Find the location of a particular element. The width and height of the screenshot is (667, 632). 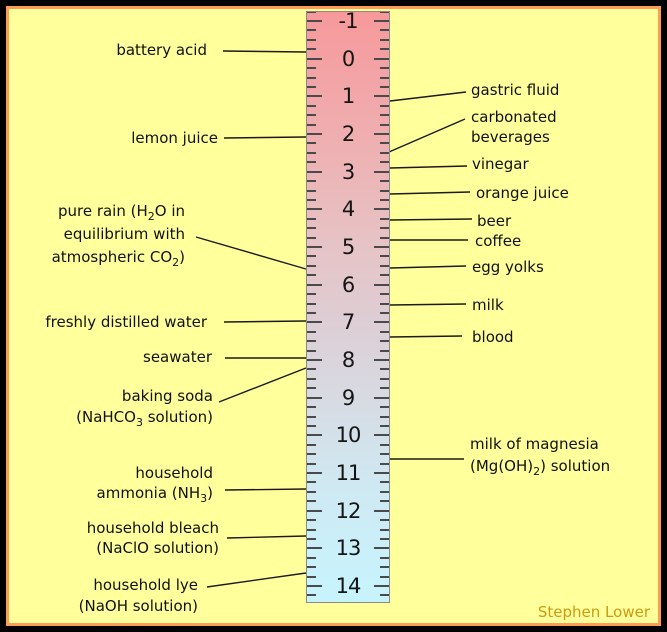

connector-line-battery-acid is located at coordinates (264, 51).